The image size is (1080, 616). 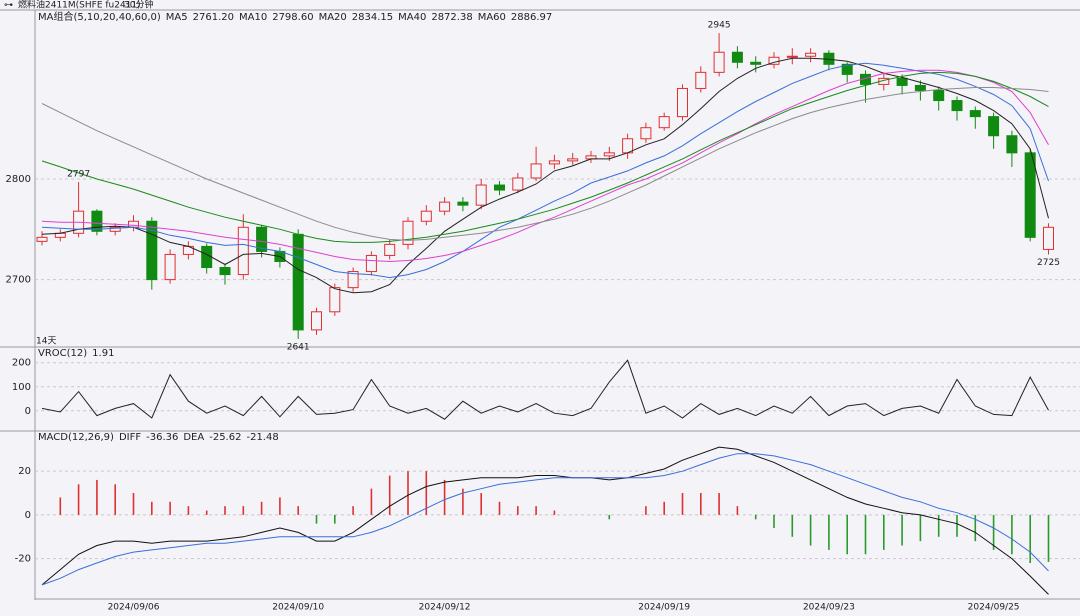 What do you see at coordinates (451, 17) in the screenshot?
I see `legend-text: 2872.38` at bounding box center [451, 17].